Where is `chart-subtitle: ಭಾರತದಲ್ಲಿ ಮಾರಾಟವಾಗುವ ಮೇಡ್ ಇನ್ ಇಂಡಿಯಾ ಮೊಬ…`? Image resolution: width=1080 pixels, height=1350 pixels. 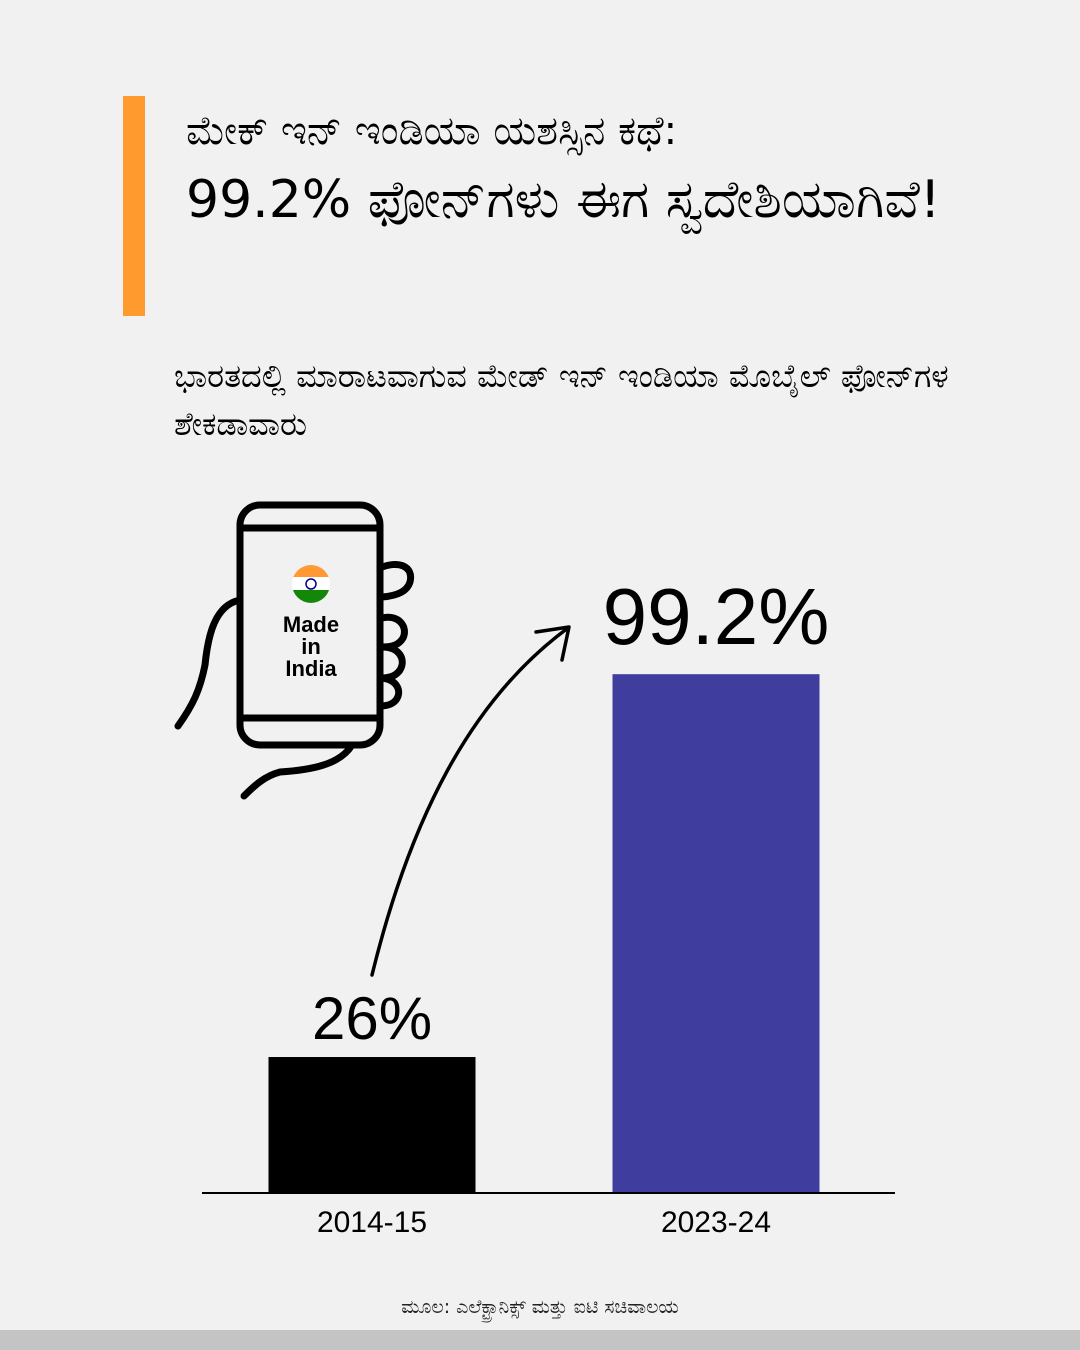
chart-subtitle: ಭಾರತದಲ್ಲಿ ಮಾರಾಟವಾಗುವ ಮೇಡ್ ಇನ್ ಇಂಡಿಯಾ ಮೊಬ… is located at coordinates (561, 400).